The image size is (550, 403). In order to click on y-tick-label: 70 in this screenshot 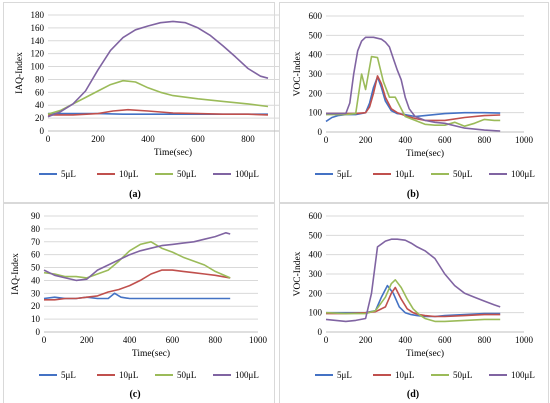, I will do `click(36, 242)`.